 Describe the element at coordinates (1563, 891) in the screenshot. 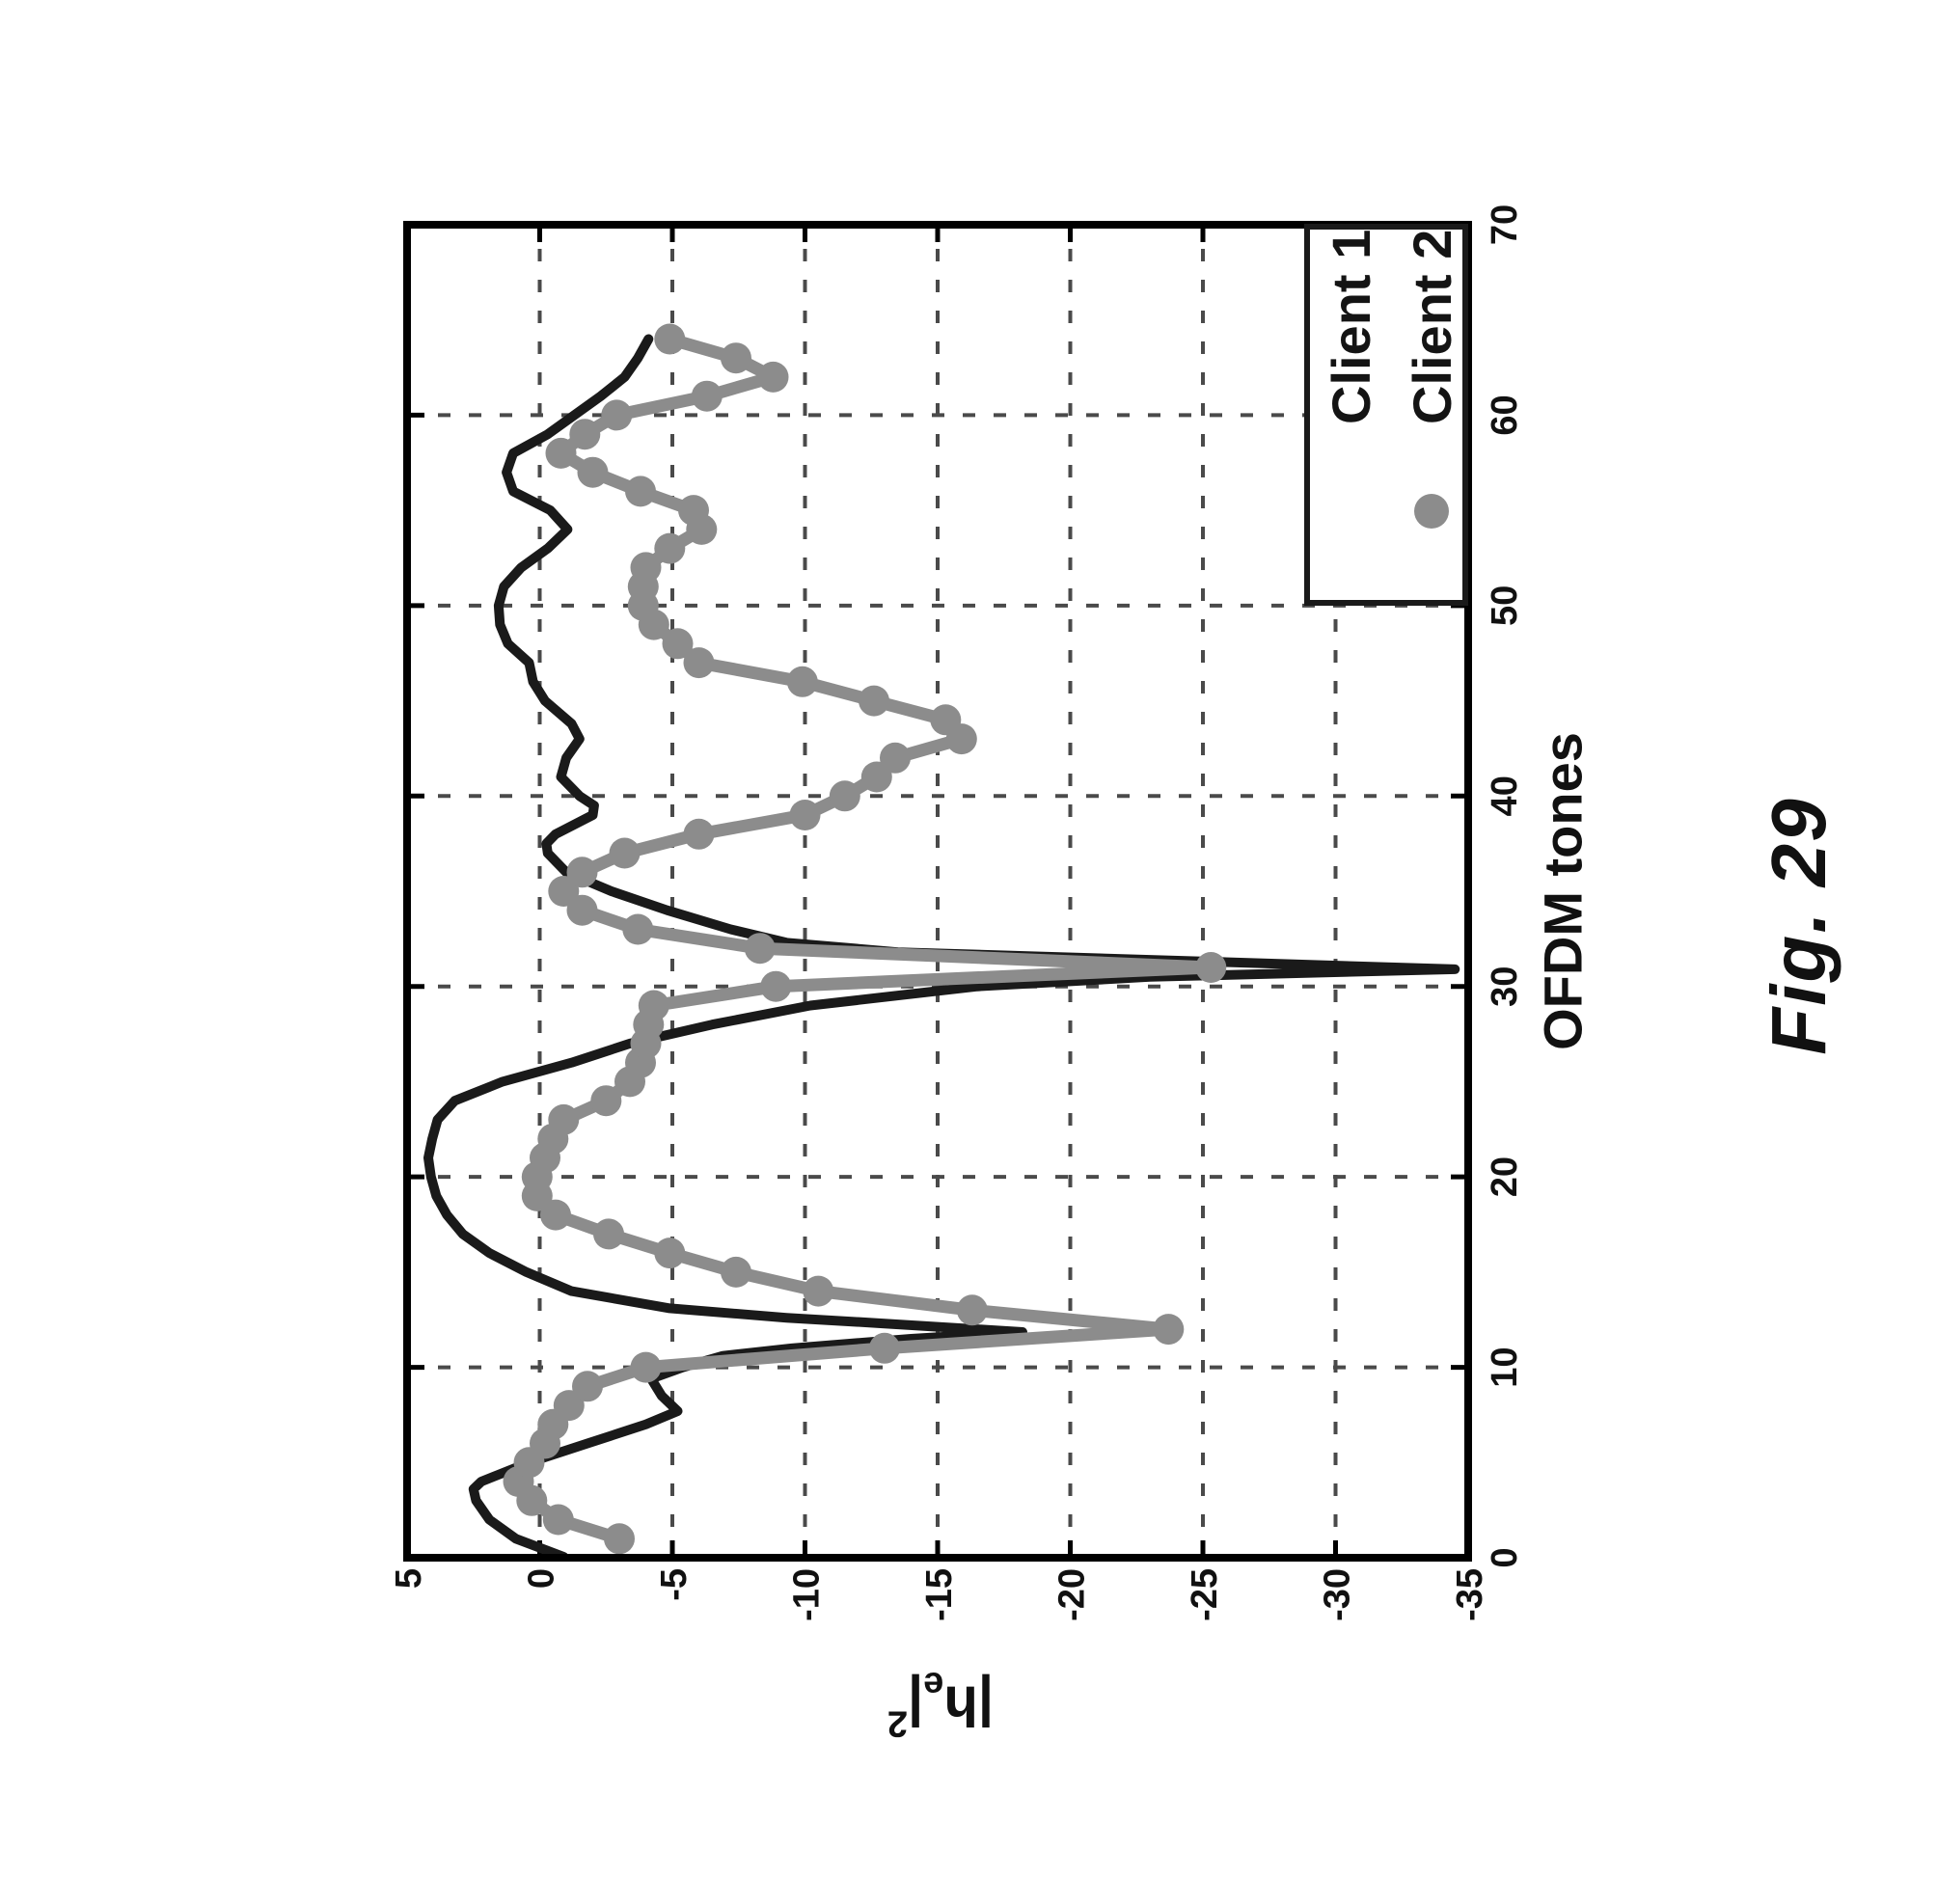

I see `x-axis-title: OFDM tones` at that location.